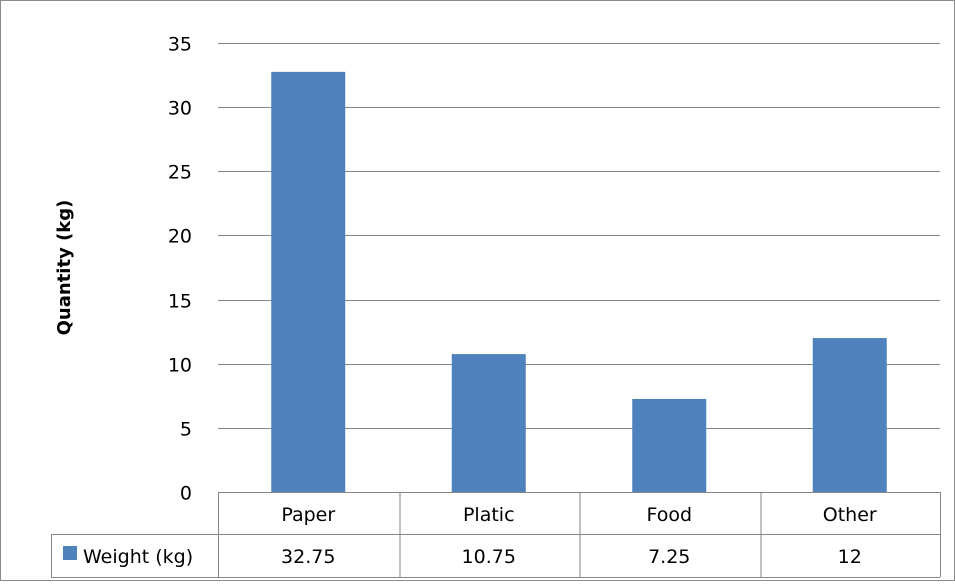 The width and height of the screenshot is (955, 585). What do you see at coordinates (180, 269) in the screenshot?
I see `y-axis-ticks: 0 5 10 15 20 25 30 35` at bounding box center [180, 269].